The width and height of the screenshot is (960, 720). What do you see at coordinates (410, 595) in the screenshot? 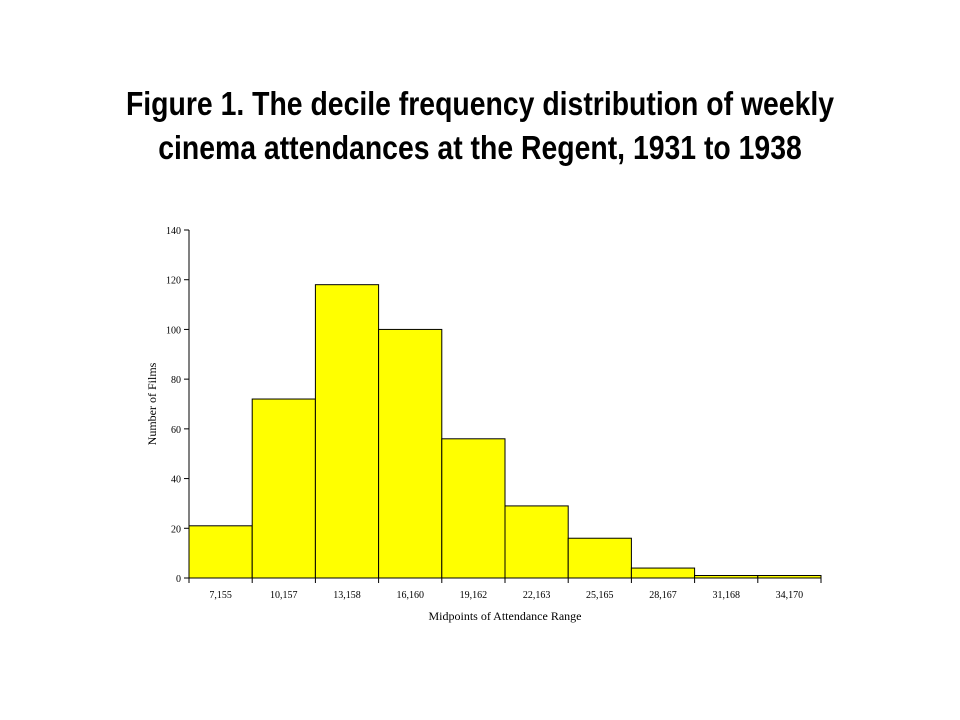
I see `x-tick-label: 16,160` at bounding box center [410, 595].